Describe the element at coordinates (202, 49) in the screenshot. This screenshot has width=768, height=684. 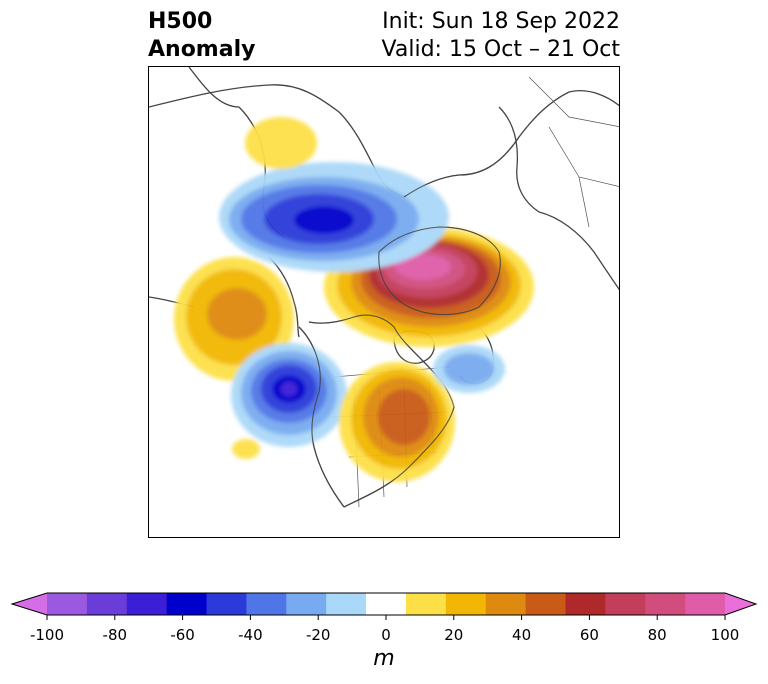
I see `title-line-2: Anomaly` at that location.